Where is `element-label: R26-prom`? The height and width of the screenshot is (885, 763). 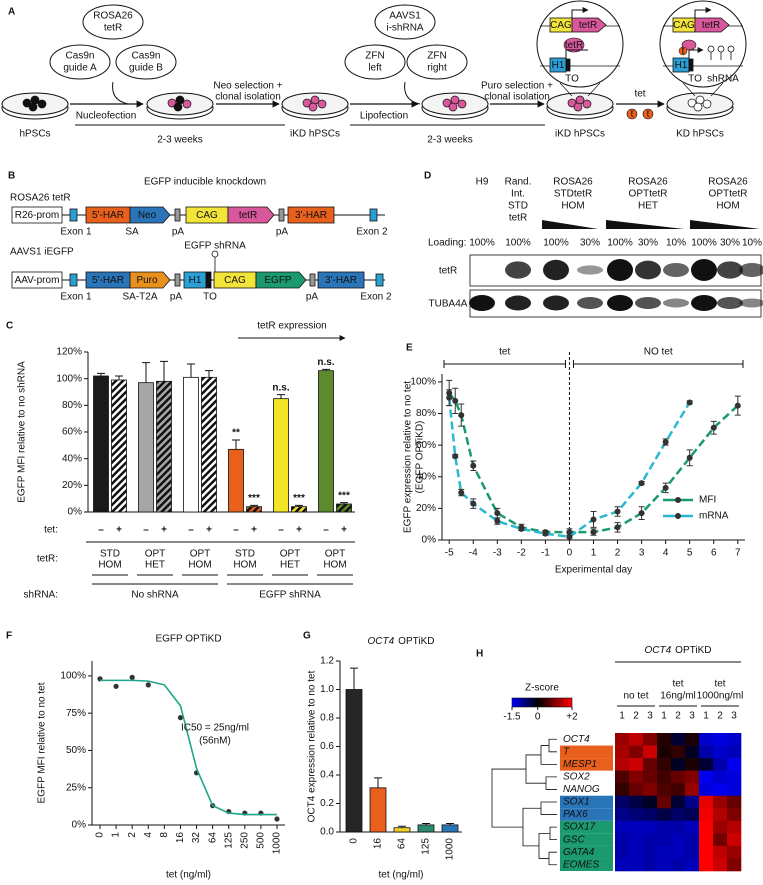 element-label: R26-prom is located at coordinates (37, 215).